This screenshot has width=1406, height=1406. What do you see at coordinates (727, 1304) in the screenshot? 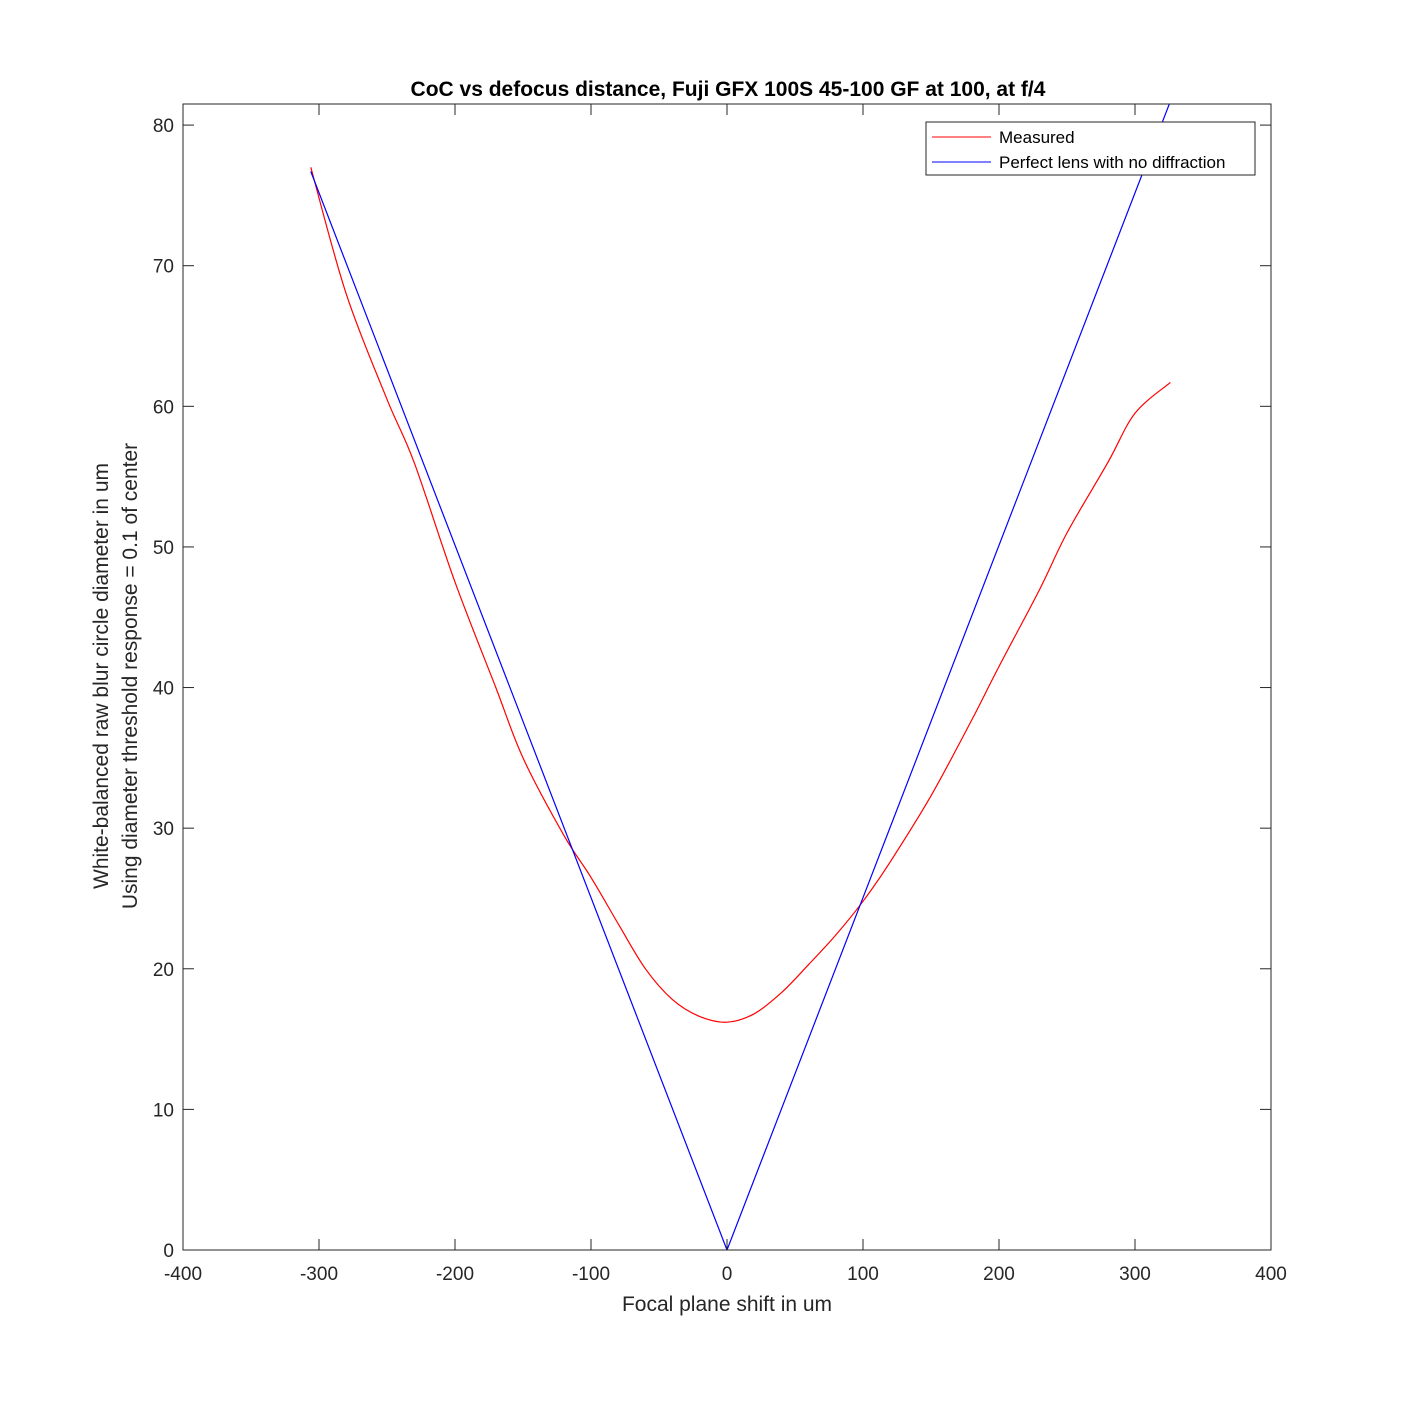
I see `x-axis-title: Focal plane shift in um` at bounding box center [727, 1304].